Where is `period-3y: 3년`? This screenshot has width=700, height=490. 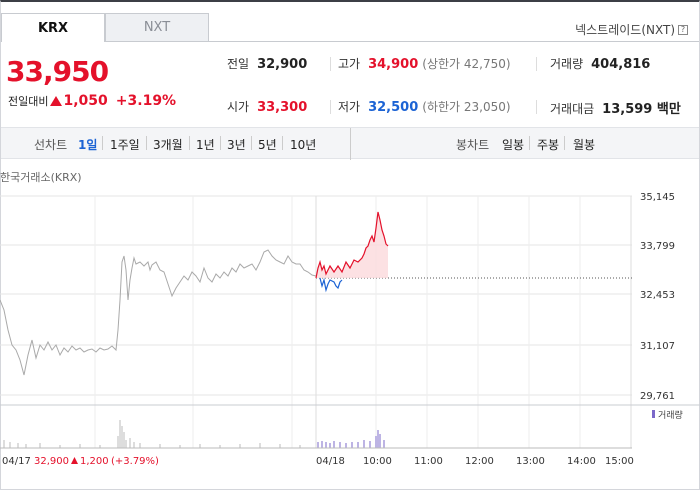 period-3y: 3년 is located at coordinates (236, 145).